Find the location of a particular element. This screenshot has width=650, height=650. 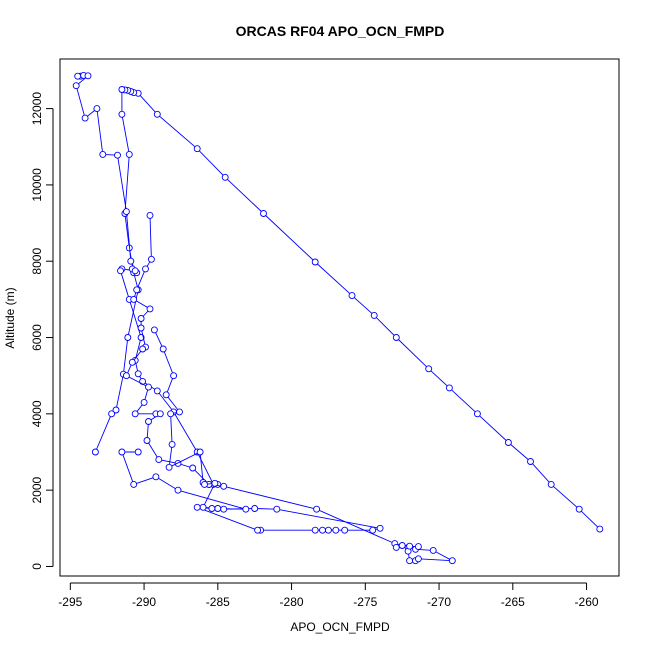

y-tick-label: 6000 is located at coordinates (37, 337).